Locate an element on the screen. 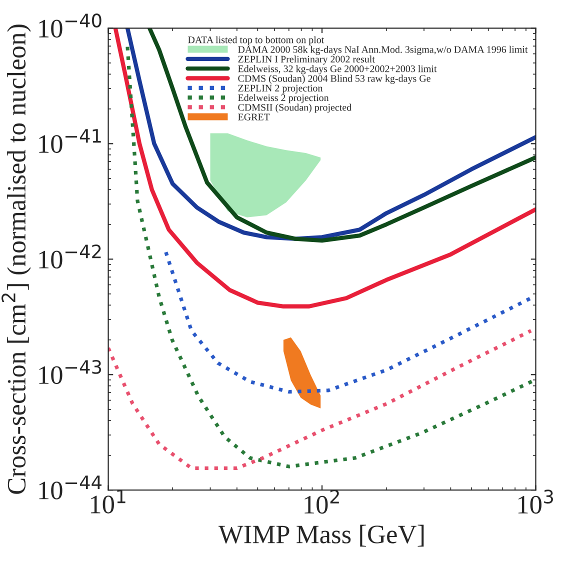  legend-label: Edelweiss 2 projection is located at coordinates (283, 99).